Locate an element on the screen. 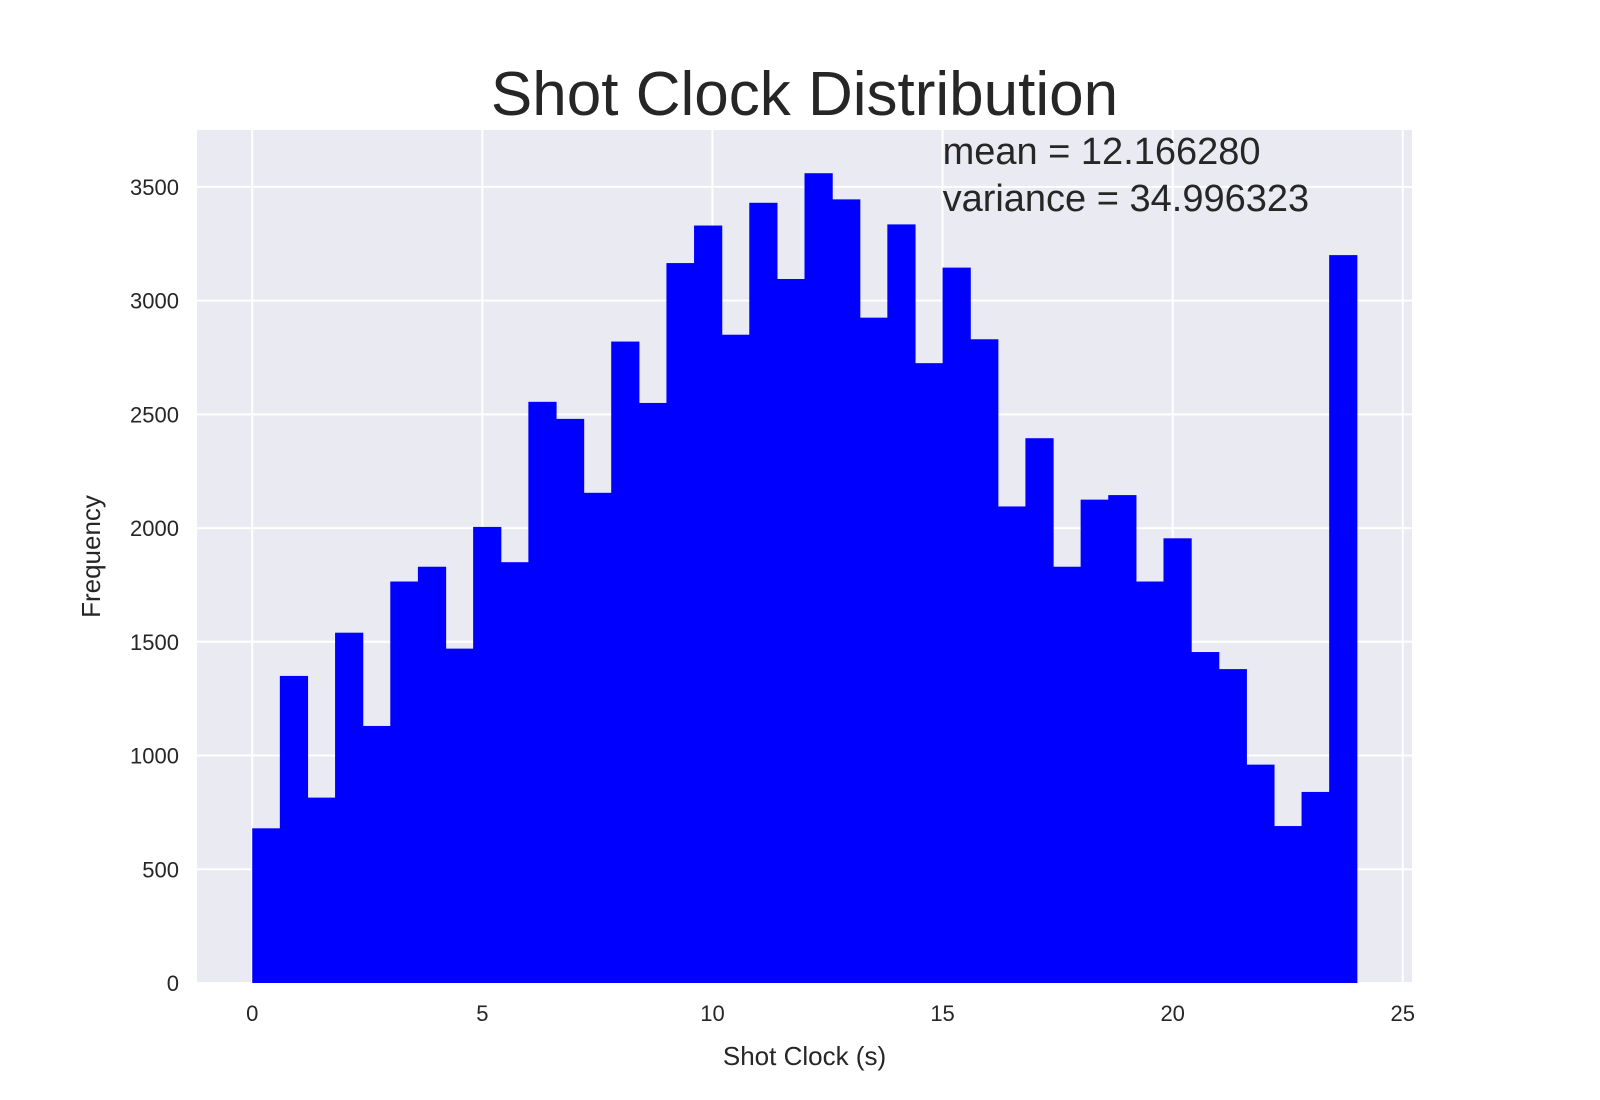  y-tick-label: 1500 is located at coordinates (154, 642).